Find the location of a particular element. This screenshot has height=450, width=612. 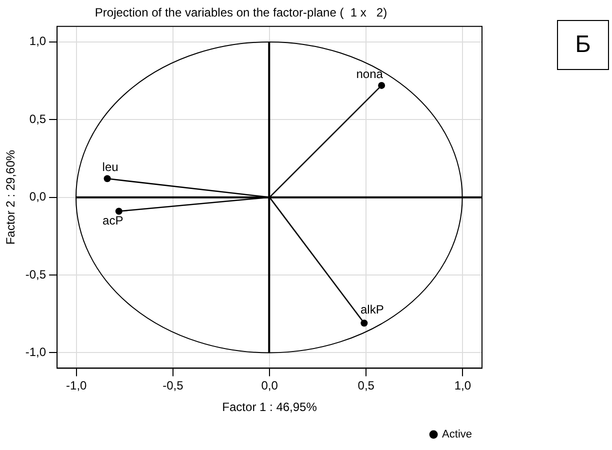

y-axis-title: Factor 2 : 29,60% is located at coordinates (11, 197).